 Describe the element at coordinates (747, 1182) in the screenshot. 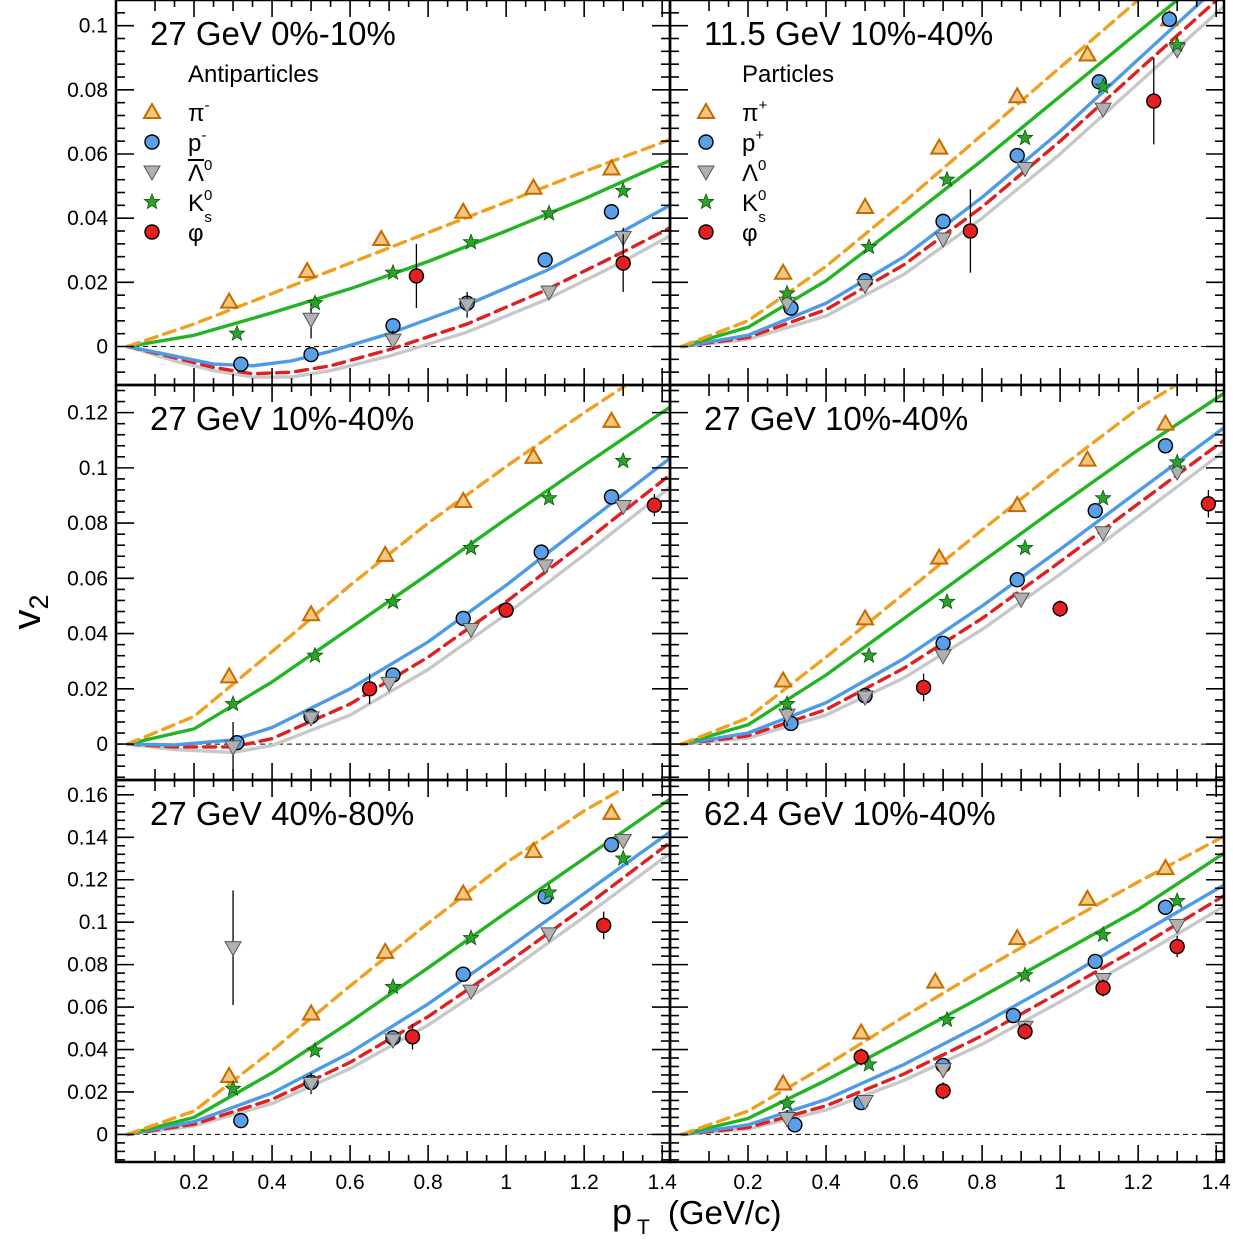

I see `x-tick-label: 0.2` at that location.